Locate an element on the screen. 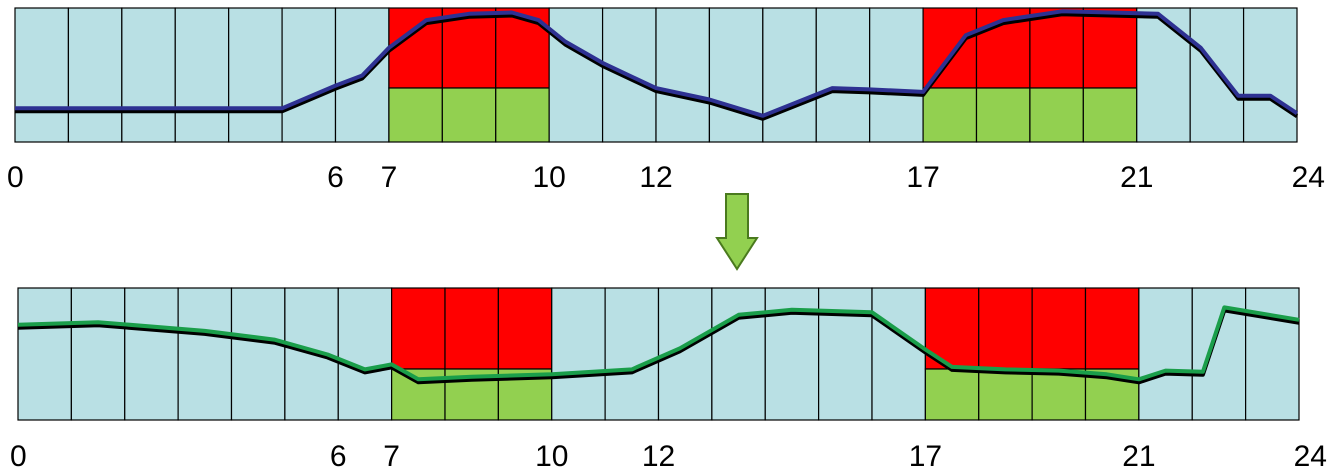  down-arrow-shape is located at coordinates (737, 232).